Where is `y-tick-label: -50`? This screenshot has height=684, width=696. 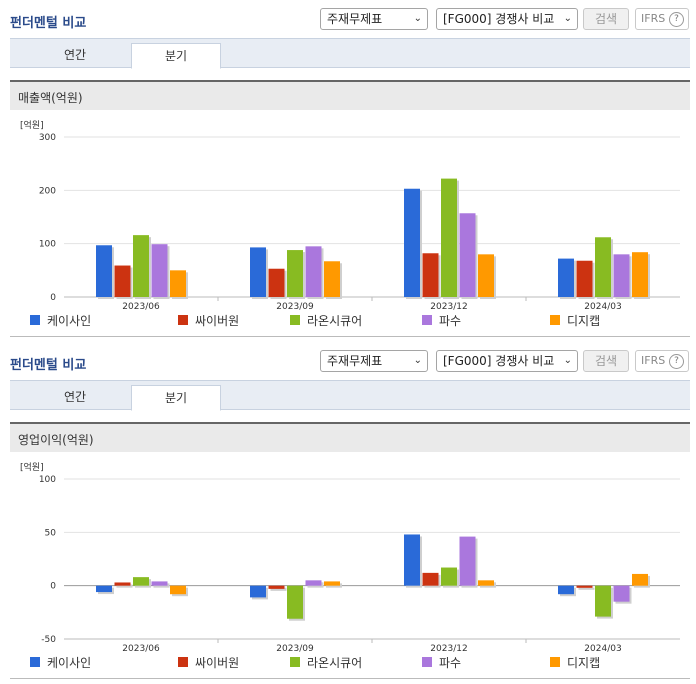 y-tick-label: -50 is located at coordinates (48, 640).